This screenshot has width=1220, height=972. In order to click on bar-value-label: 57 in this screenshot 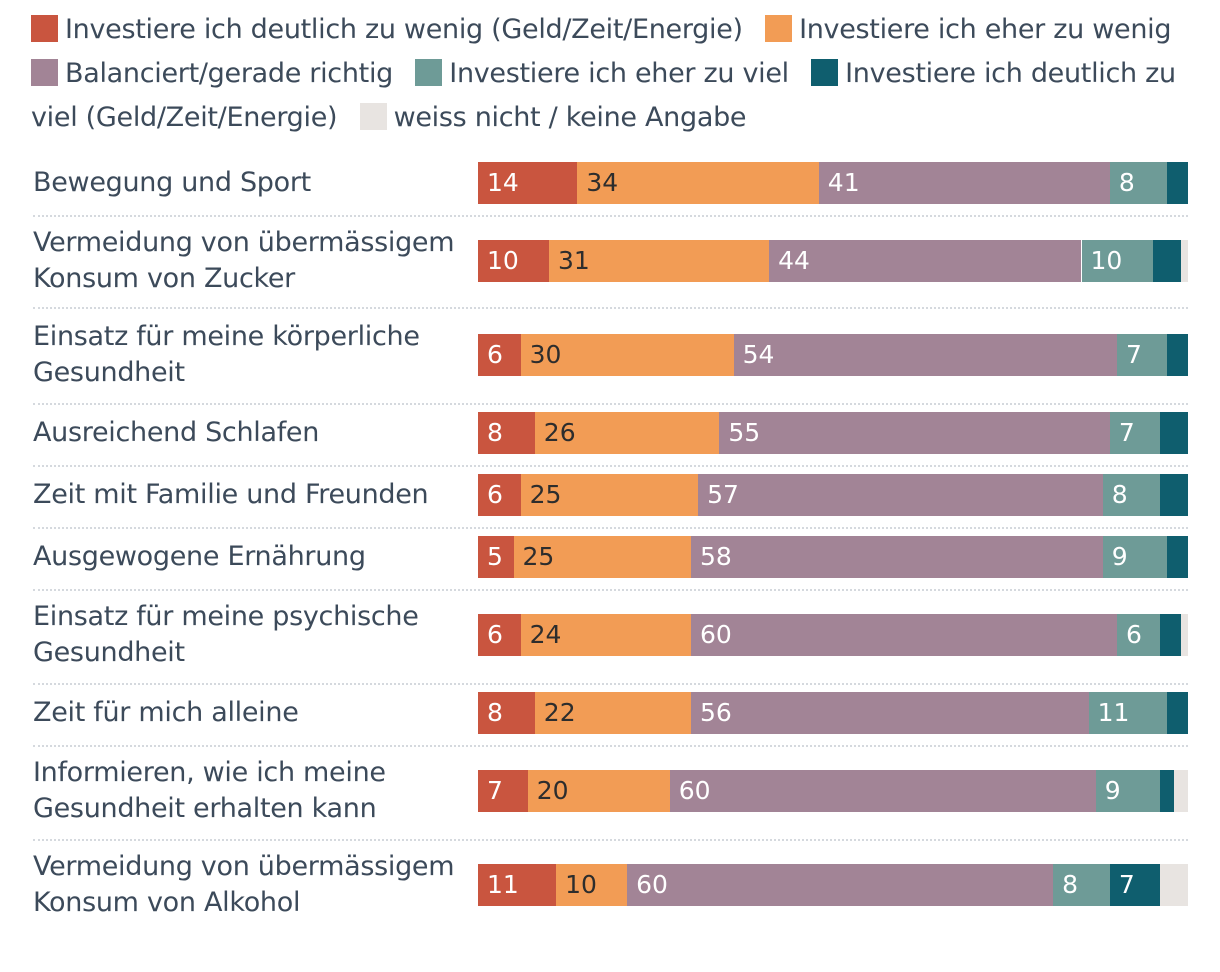, I will do `click(723, 494)`.